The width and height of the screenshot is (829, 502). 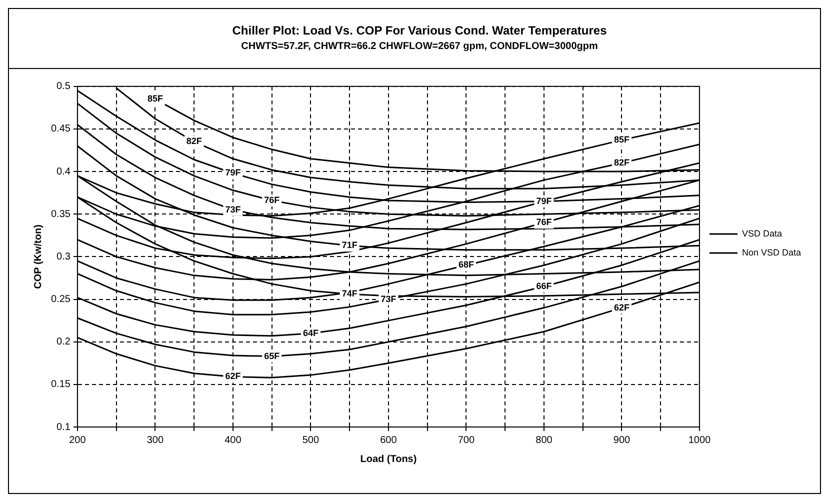 What do you see at coordinates (621, 440) in the screenshot?
I see `x-tick-label: 900` at bounding box center [621, 440].